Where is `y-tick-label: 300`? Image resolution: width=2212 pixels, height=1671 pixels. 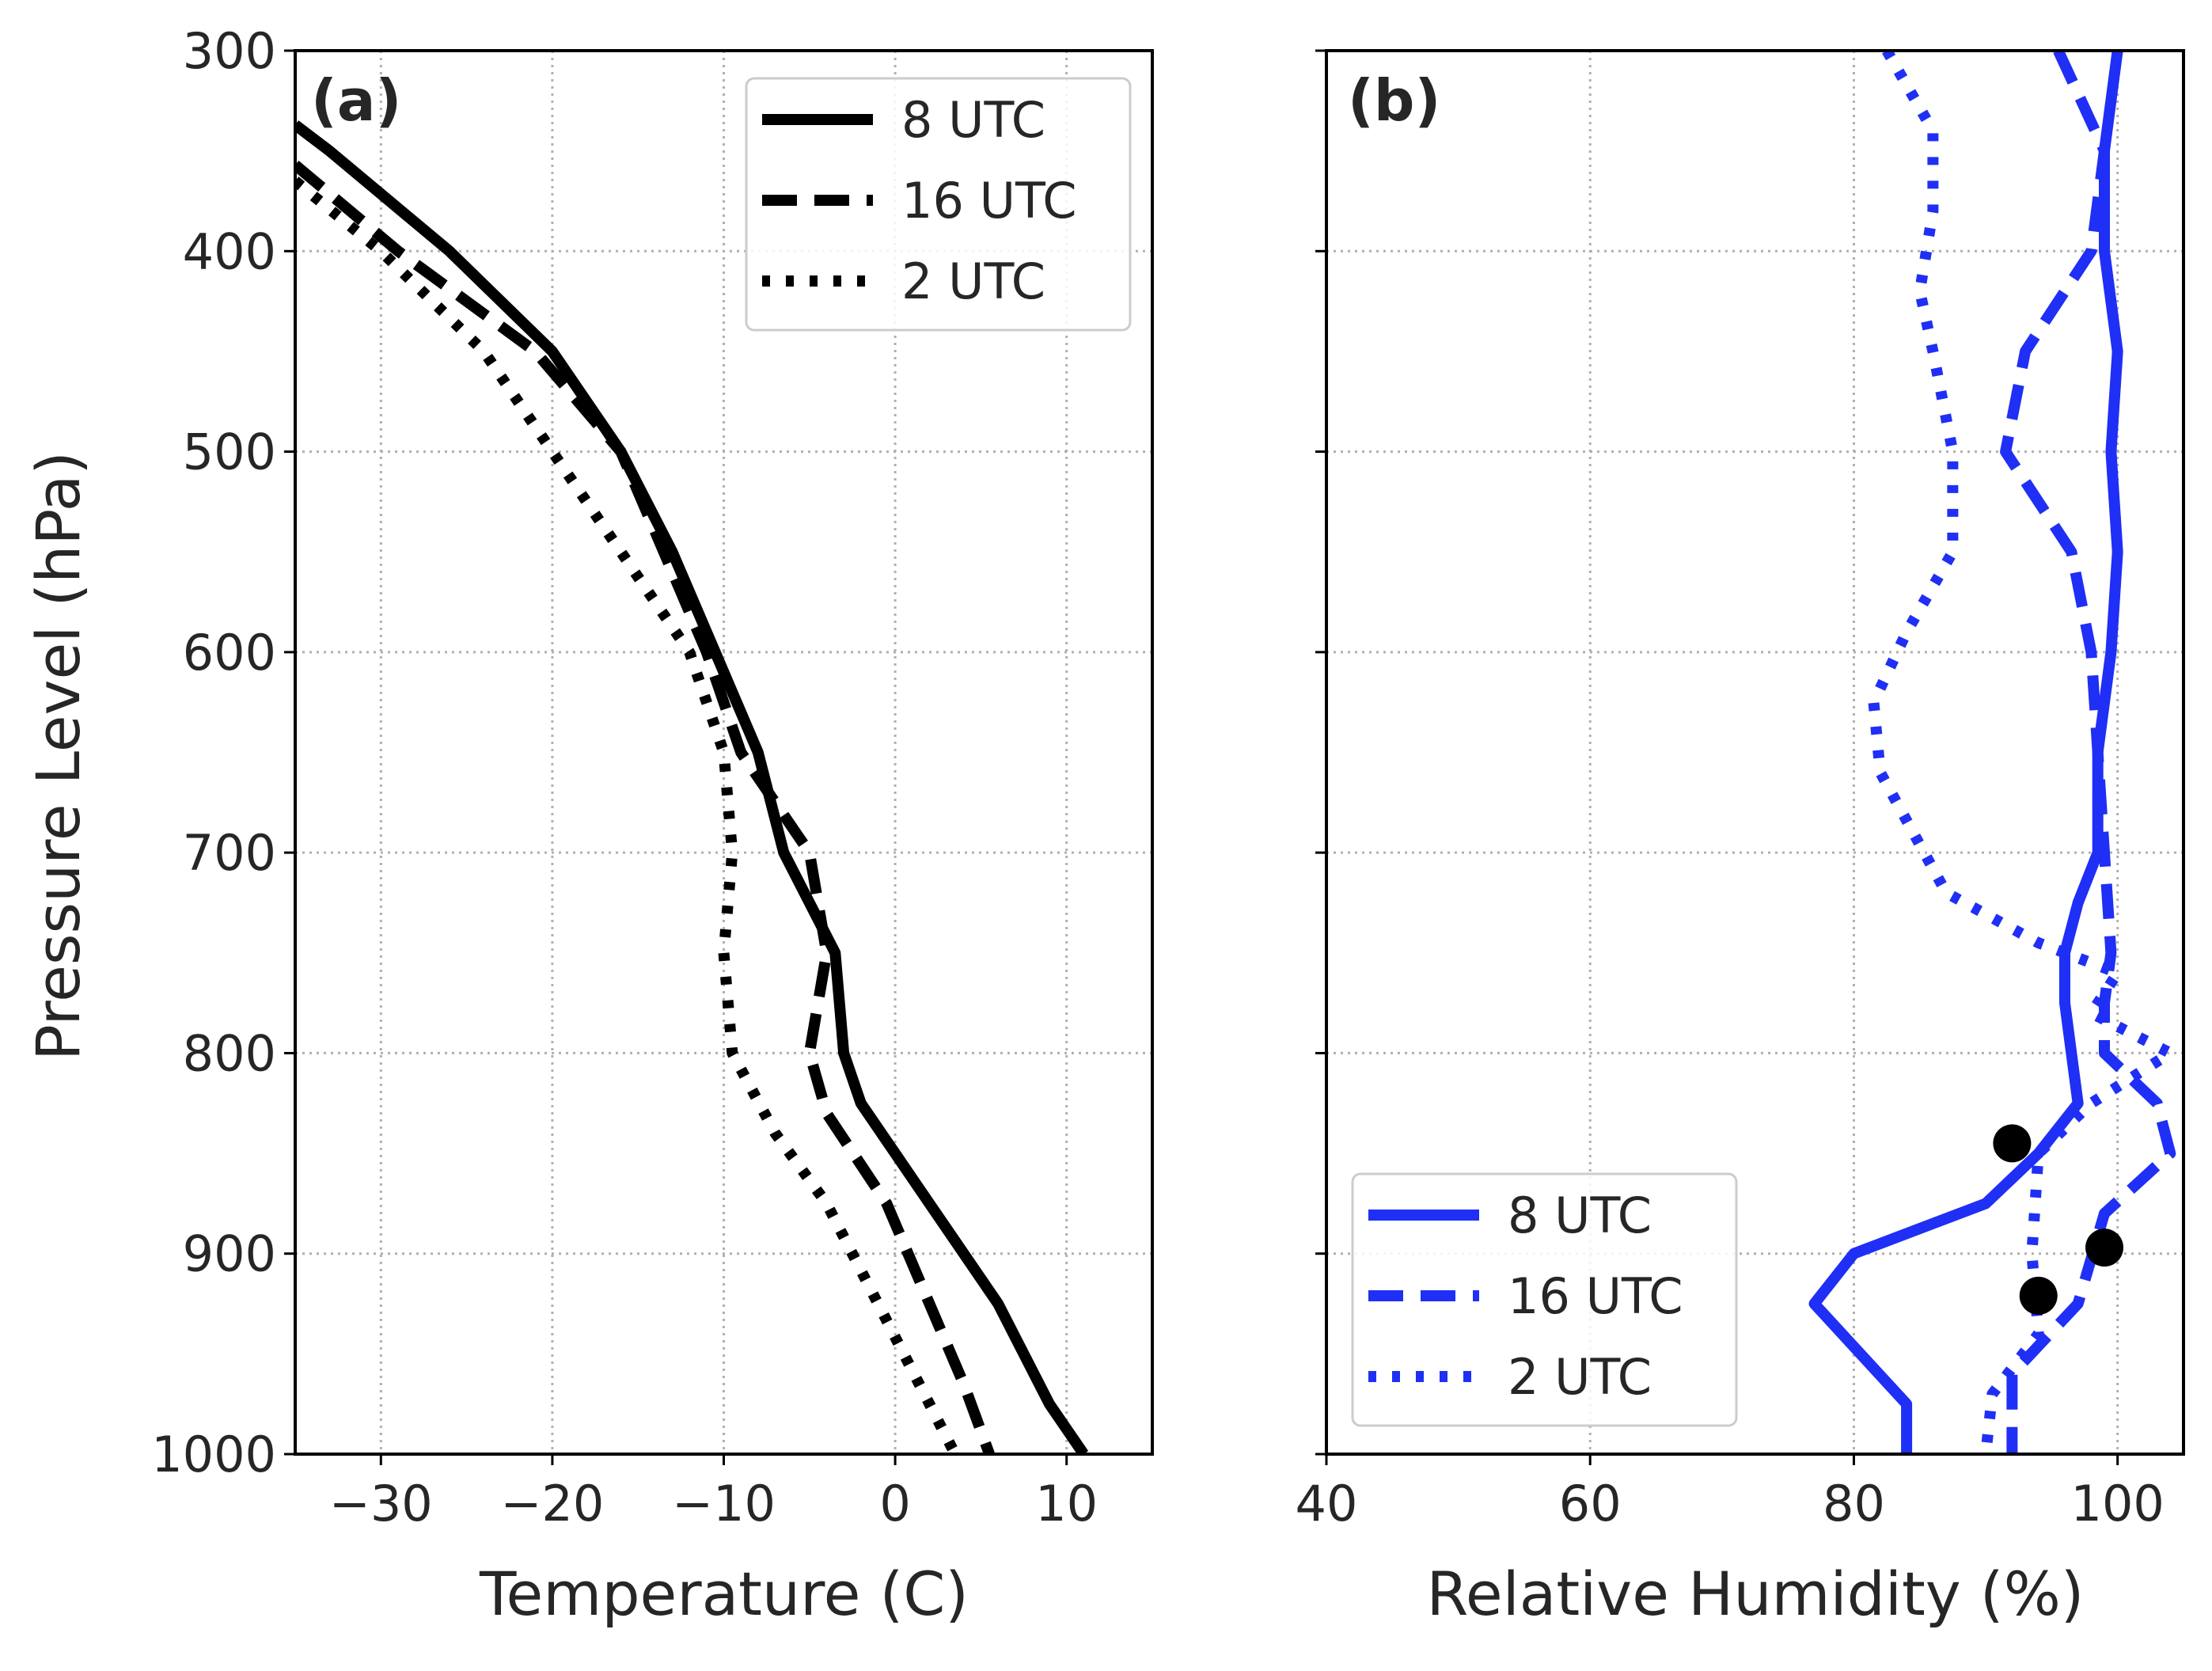
y-tick-label: 300 is located at coordinates (230, 51).